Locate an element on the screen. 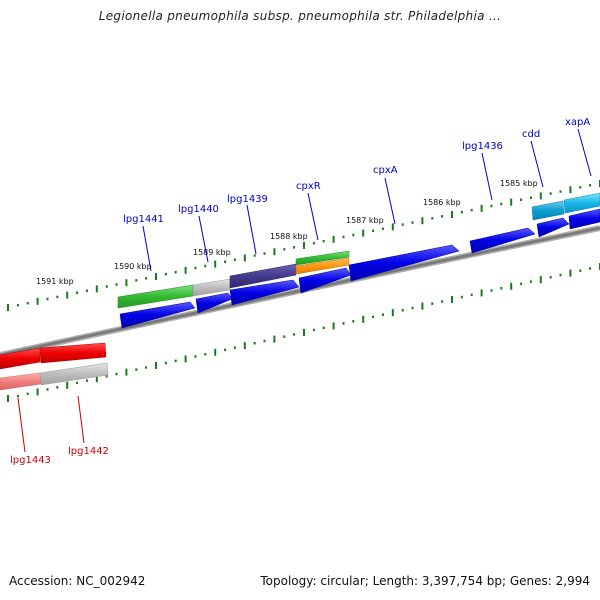 The image size is (600, 600). gene-label-xapA: xapA is located at coordinates (577, 122).